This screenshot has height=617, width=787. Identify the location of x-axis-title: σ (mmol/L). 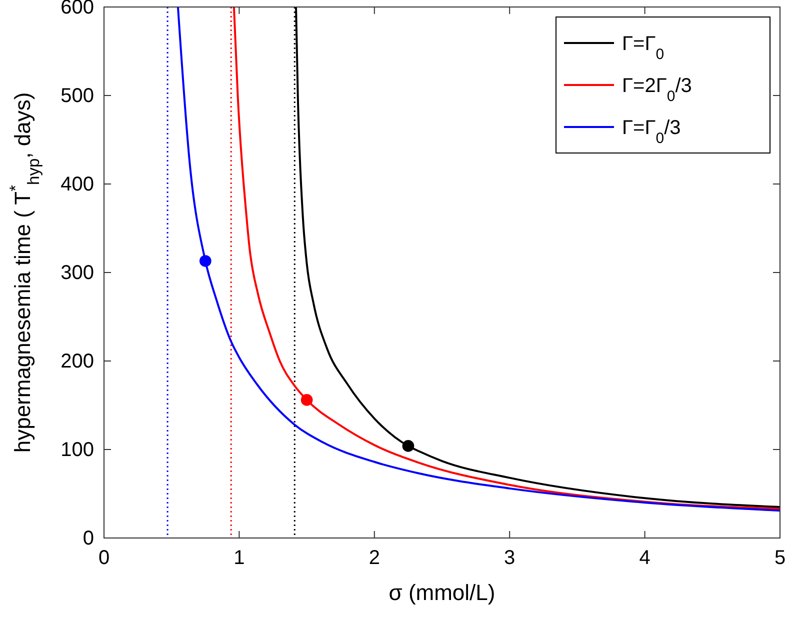
(442, 592).